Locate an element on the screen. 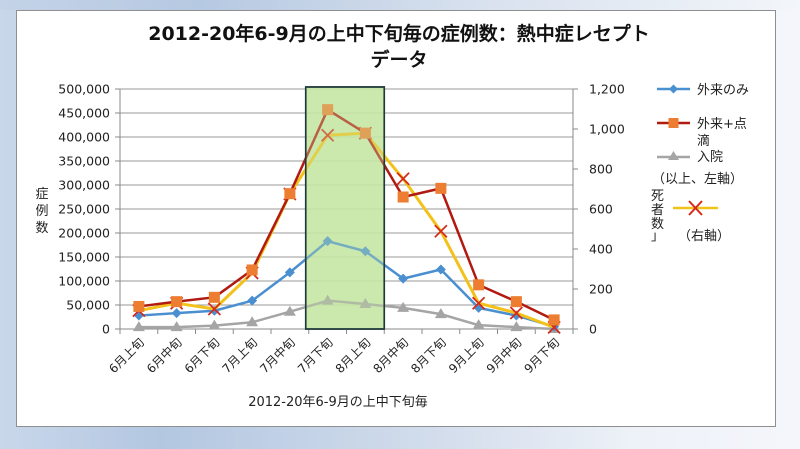 Image resolution: width=800 pixels, height=449 pixels. chart-title-line-2: データ is located at coordinates (398, 59).